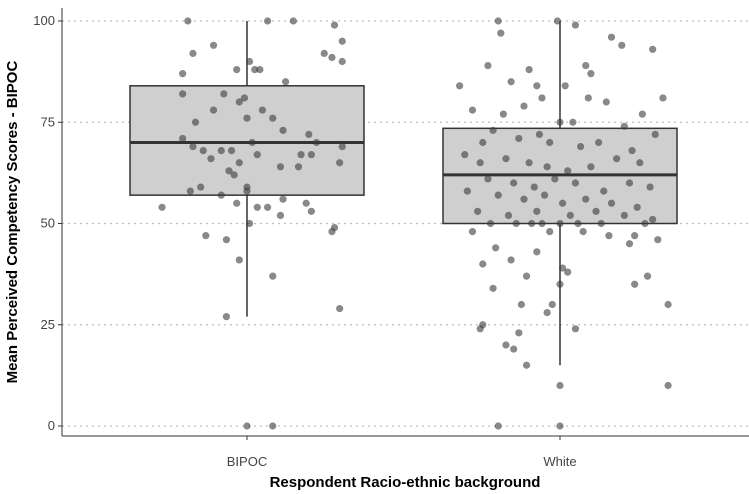 The width and height of the screenshot is (749, 494). What do you see at coordinates (559, 461) in the screenshot?
I see `x-tick-label: White` at bounding box center [559, 461].